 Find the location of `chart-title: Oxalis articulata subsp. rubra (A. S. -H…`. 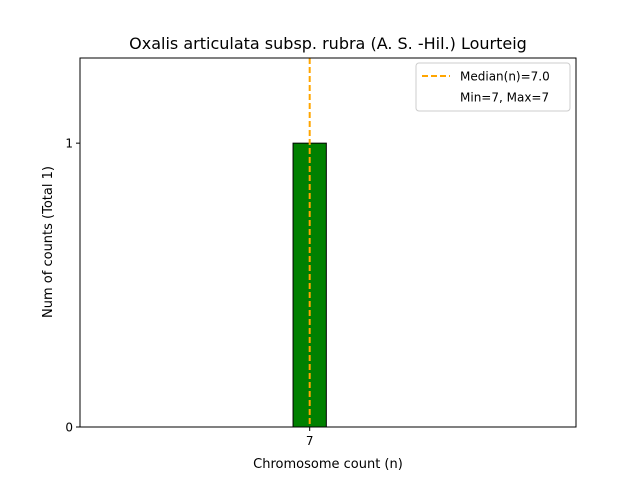

chart-title: Oxalis articulata subsp. rubra (A. S. -H… is located at coordinates (328, 43).